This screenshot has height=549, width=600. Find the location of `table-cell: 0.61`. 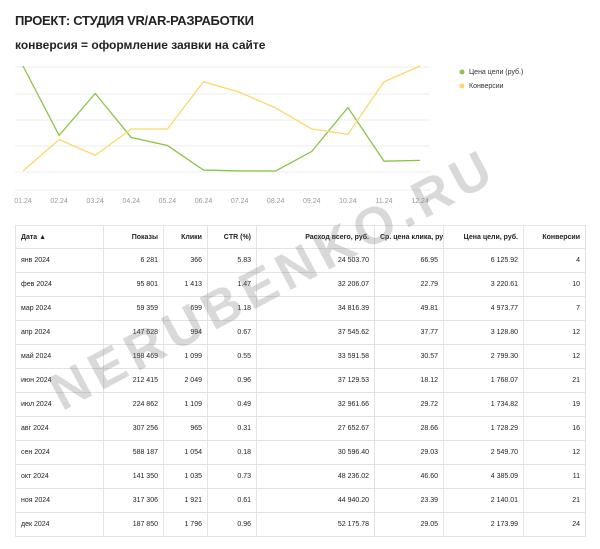

table-cell: 0.61 is located at coordinates (232, 500).